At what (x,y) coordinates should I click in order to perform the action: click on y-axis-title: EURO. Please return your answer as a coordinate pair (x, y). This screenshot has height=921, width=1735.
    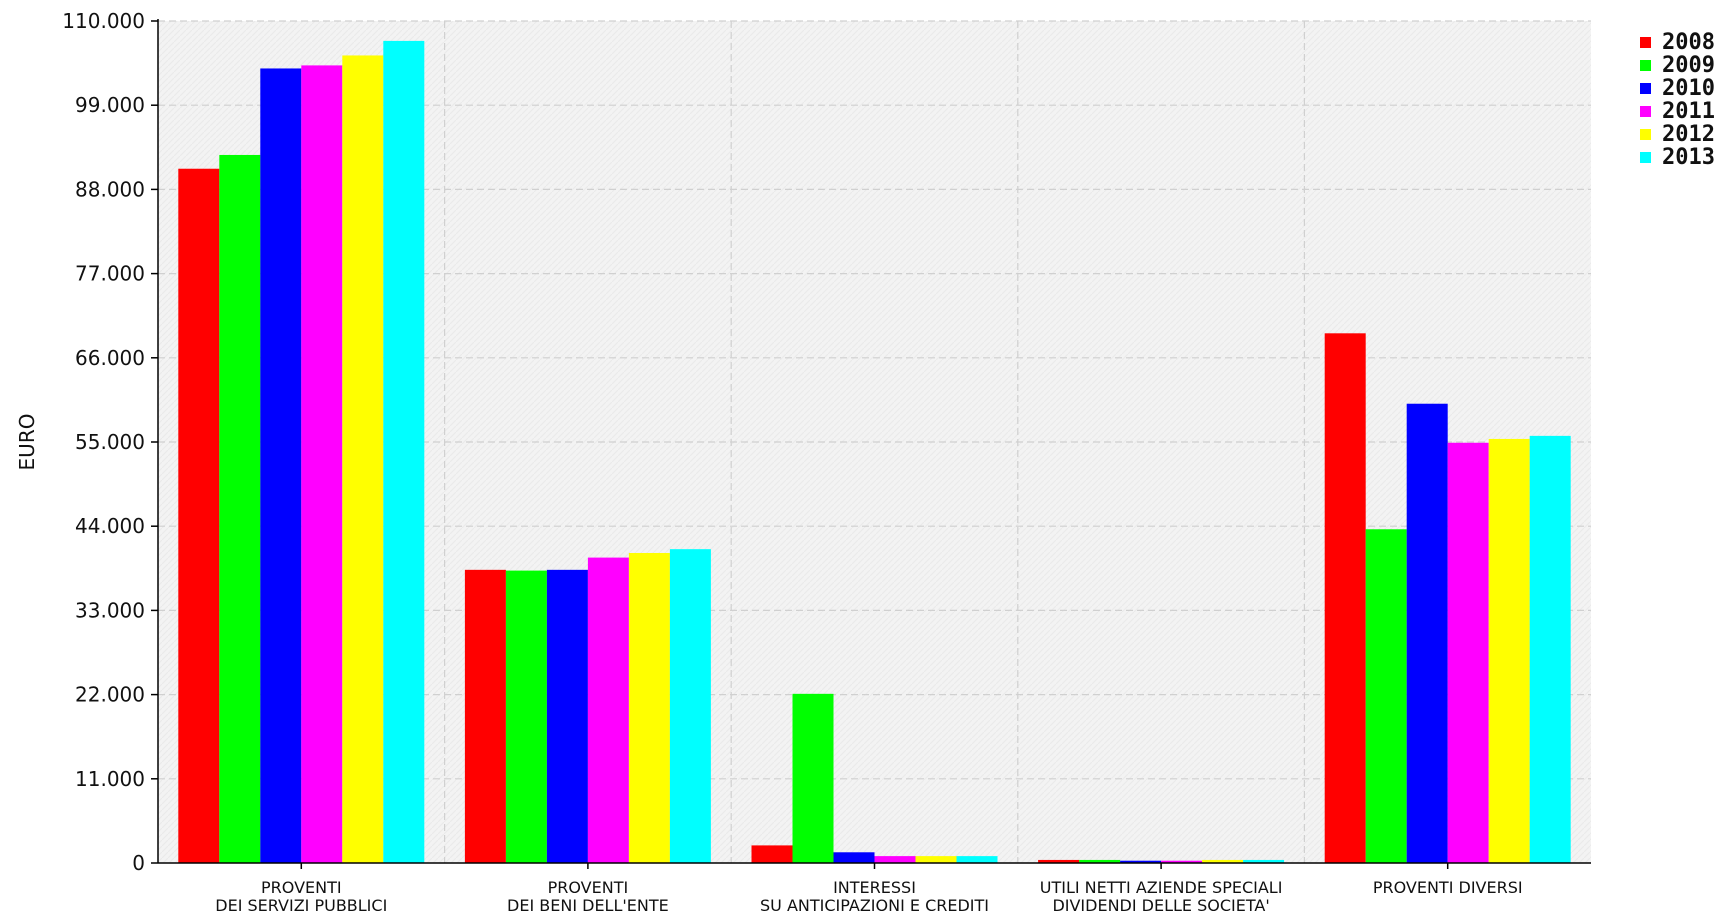
    Looking at the image, I should click on (27, 442).